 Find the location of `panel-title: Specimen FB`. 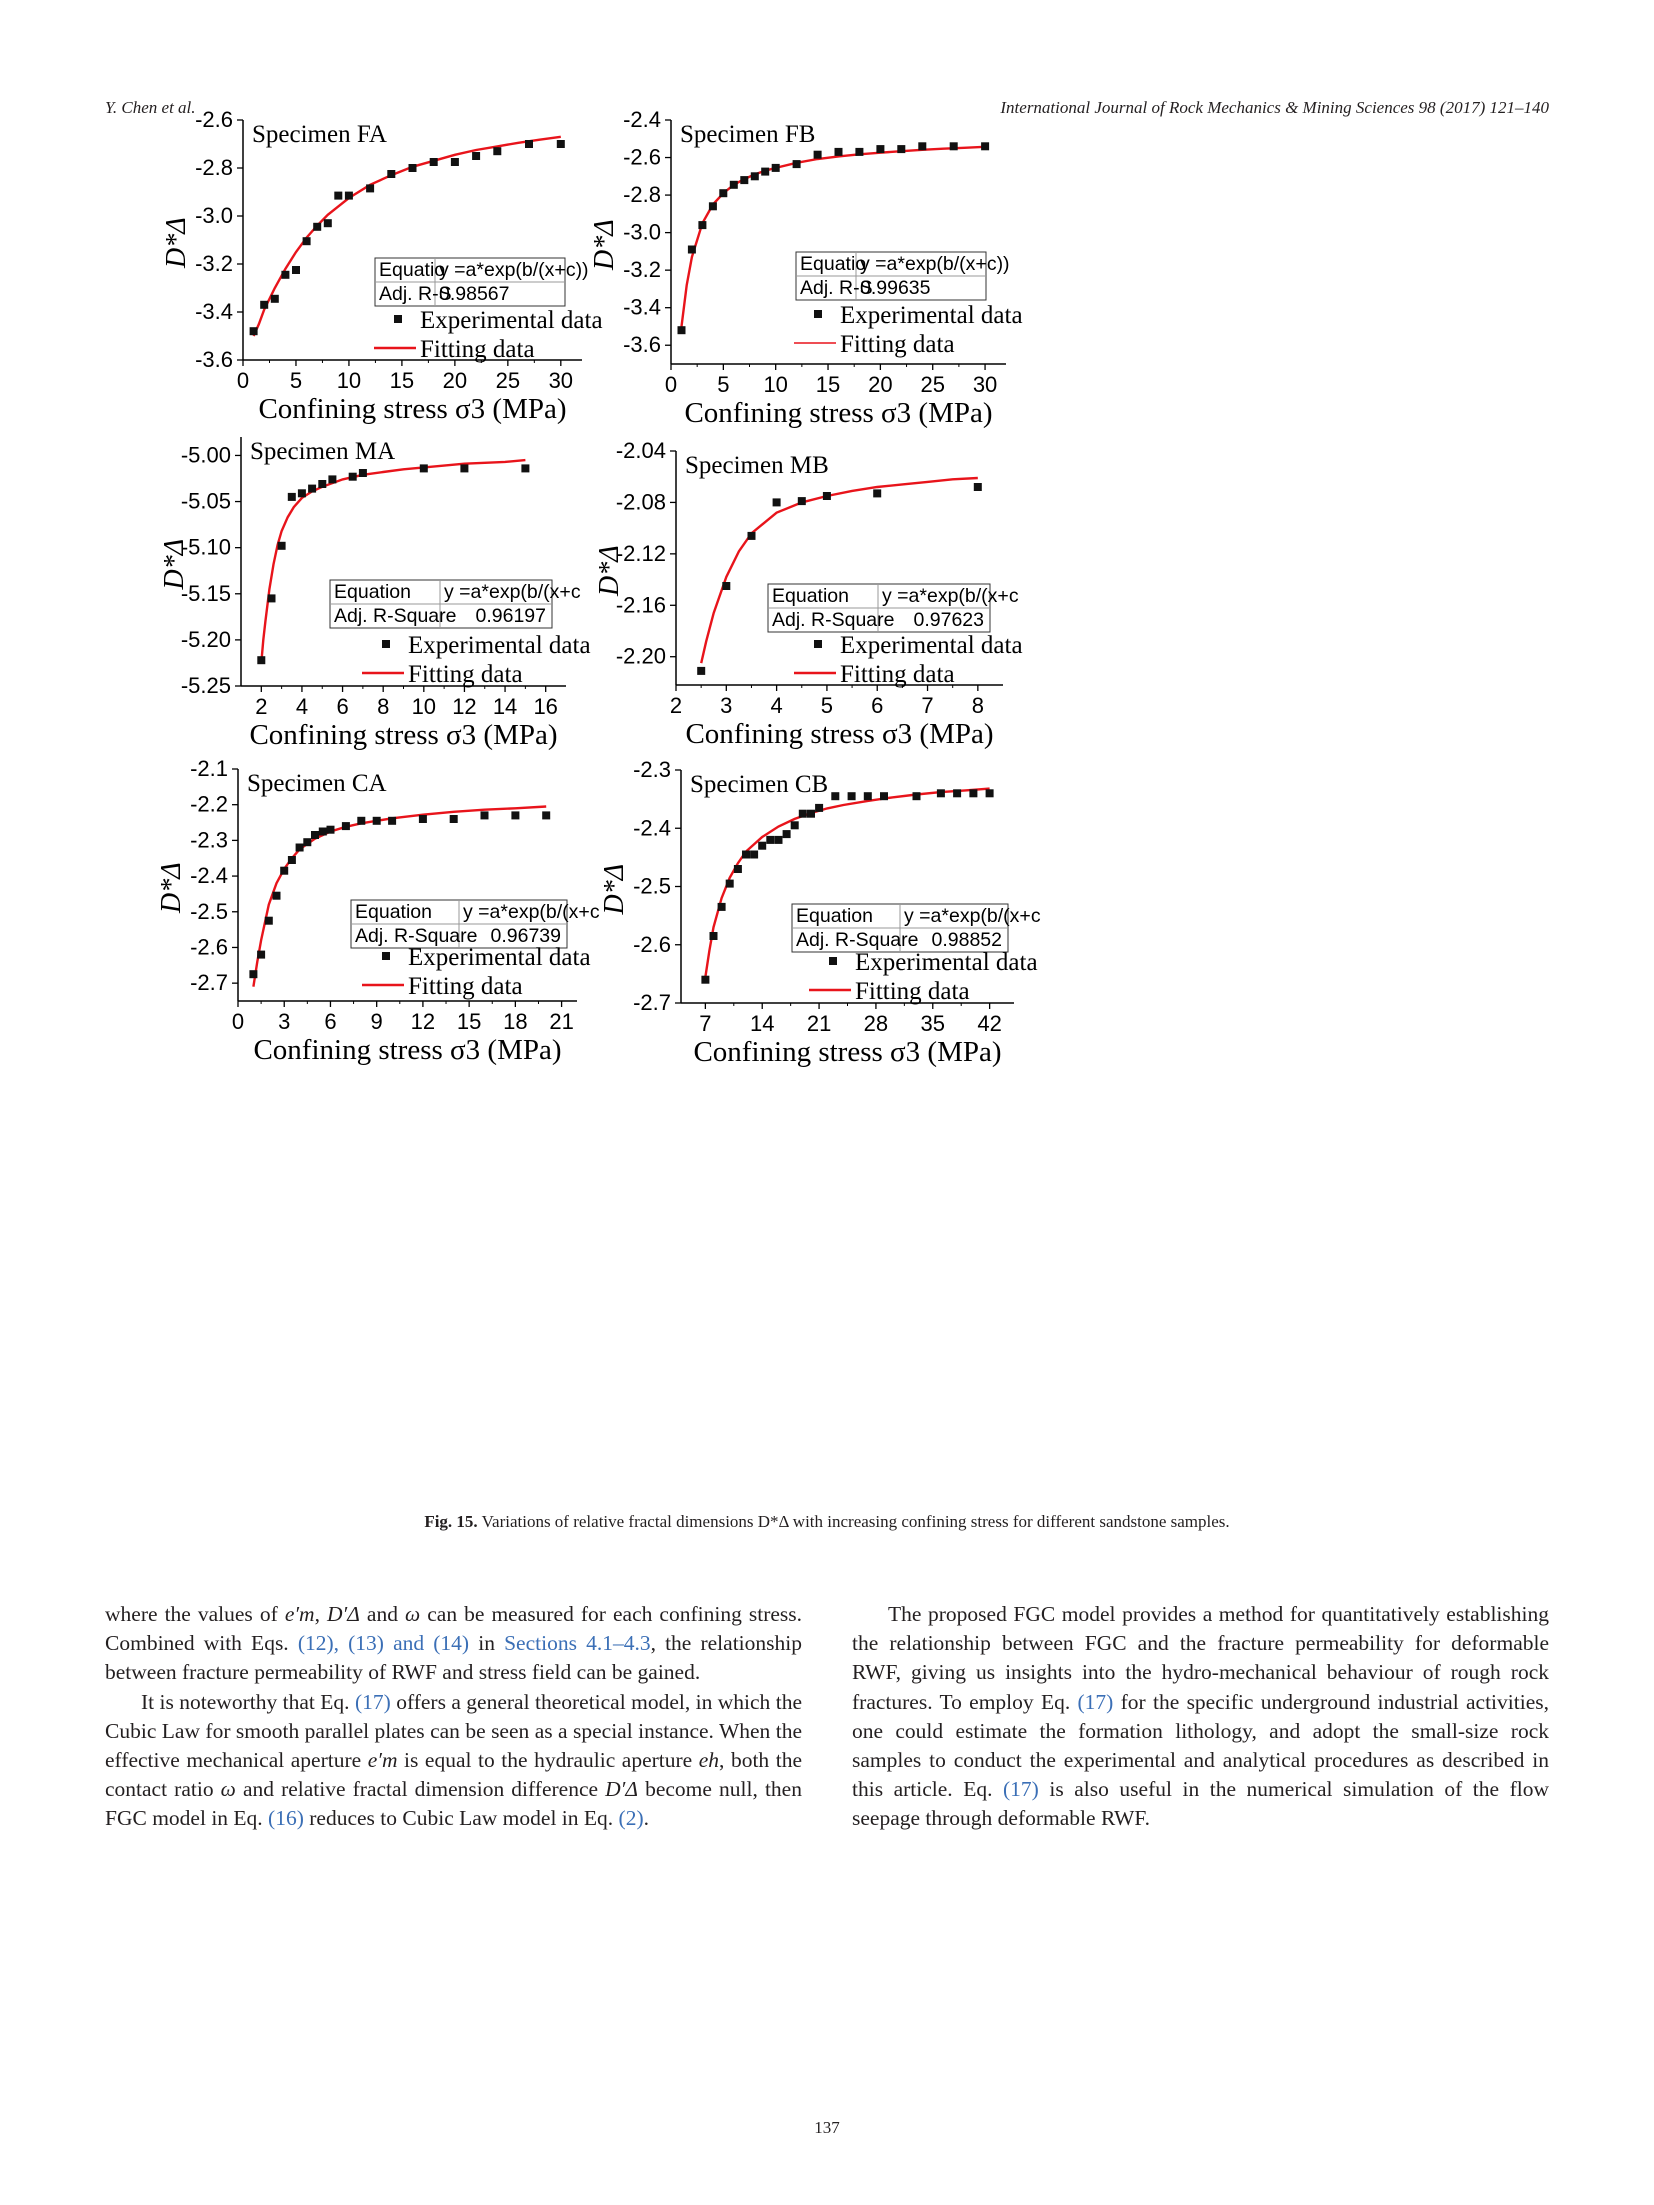

panel-title: Specimen FB is located at coordinates (747, 134).